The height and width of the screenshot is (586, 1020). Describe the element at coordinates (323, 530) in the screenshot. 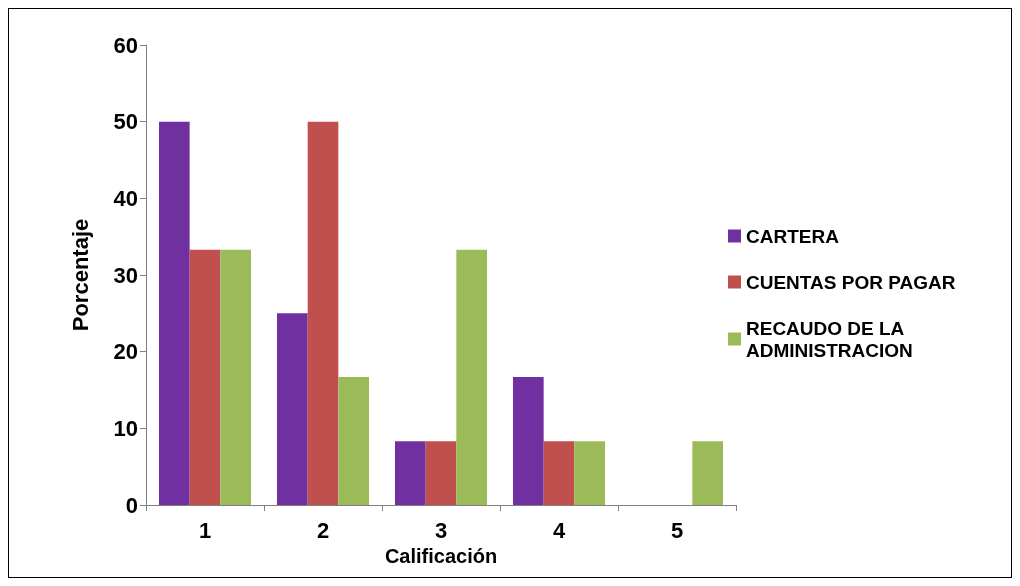

I see `x-tick-label: 2` at that location.